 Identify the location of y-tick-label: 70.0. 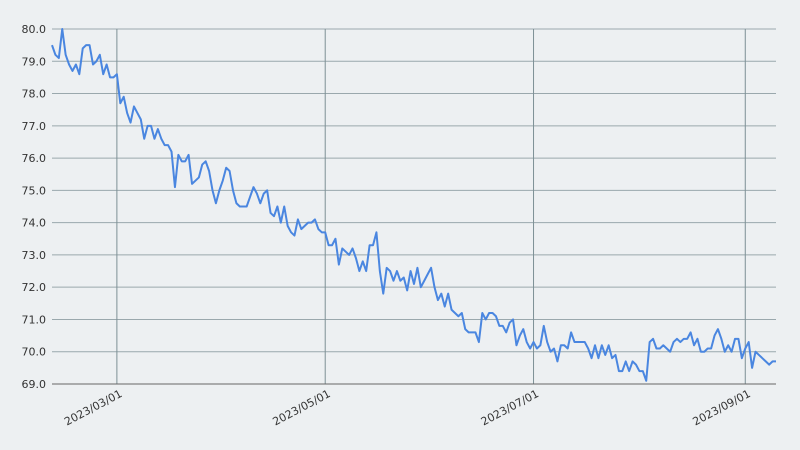
(34, 352).